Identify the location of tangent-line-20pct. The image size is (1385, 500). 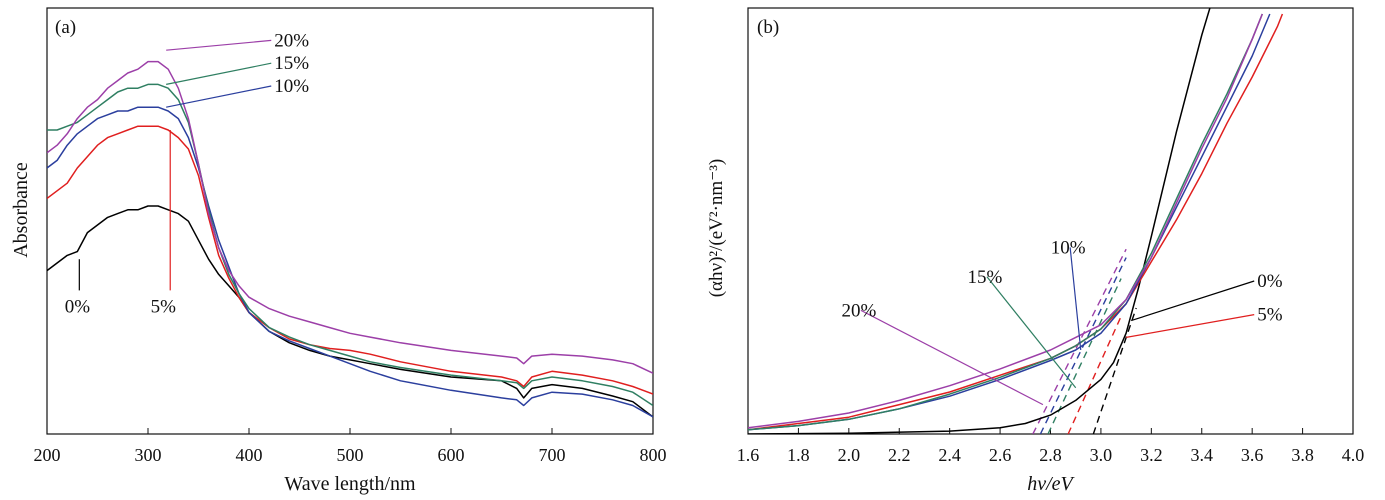
(1079, 341).